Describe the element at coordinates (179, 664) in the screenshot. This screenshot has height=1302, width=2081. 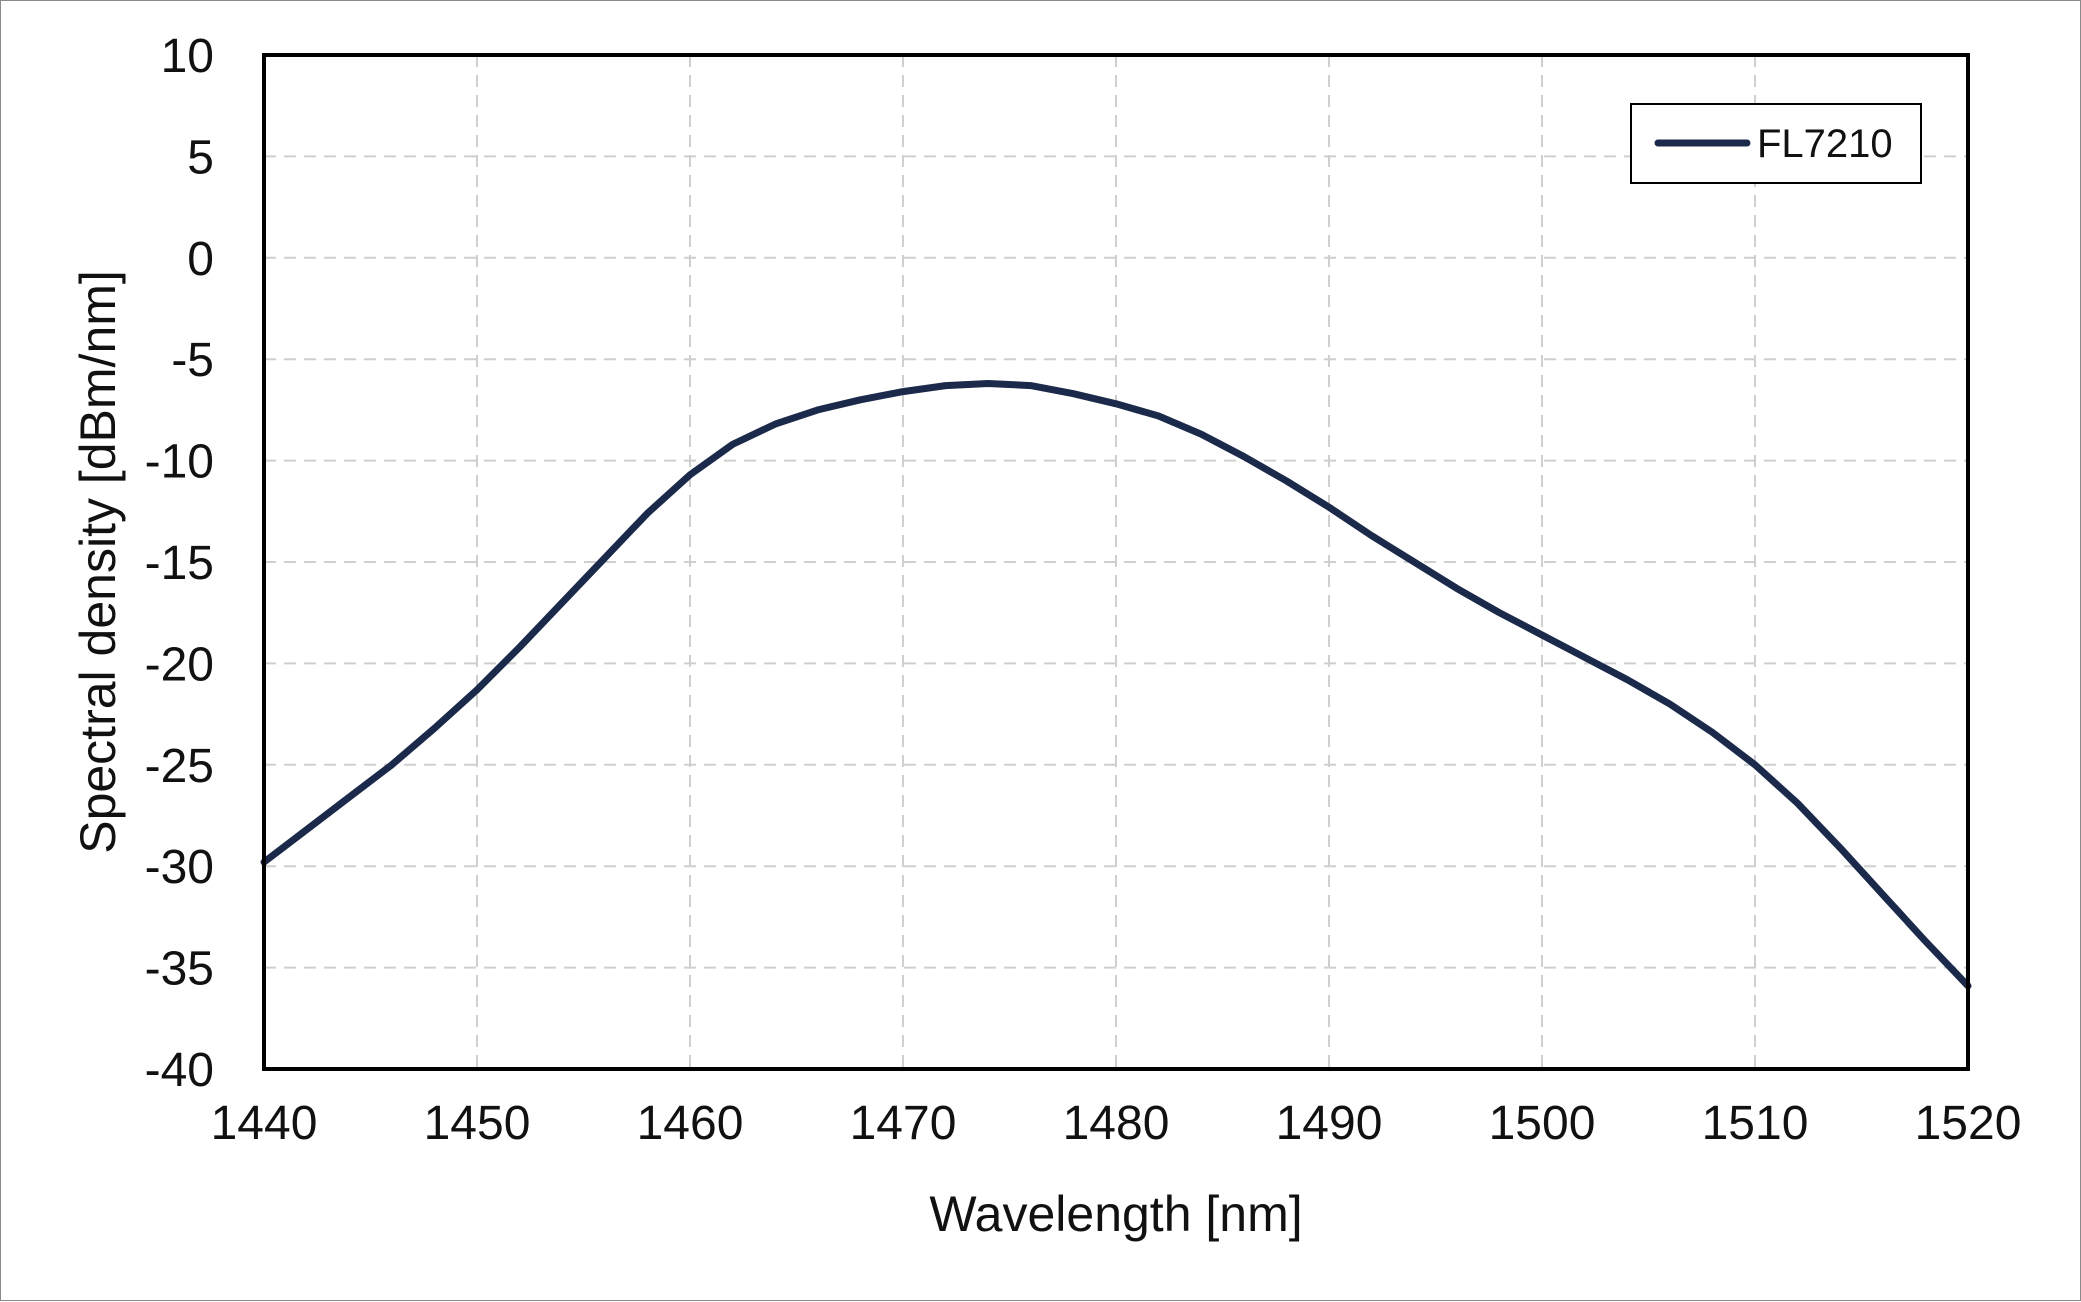
I see `y-tick-label: -20` at that location.